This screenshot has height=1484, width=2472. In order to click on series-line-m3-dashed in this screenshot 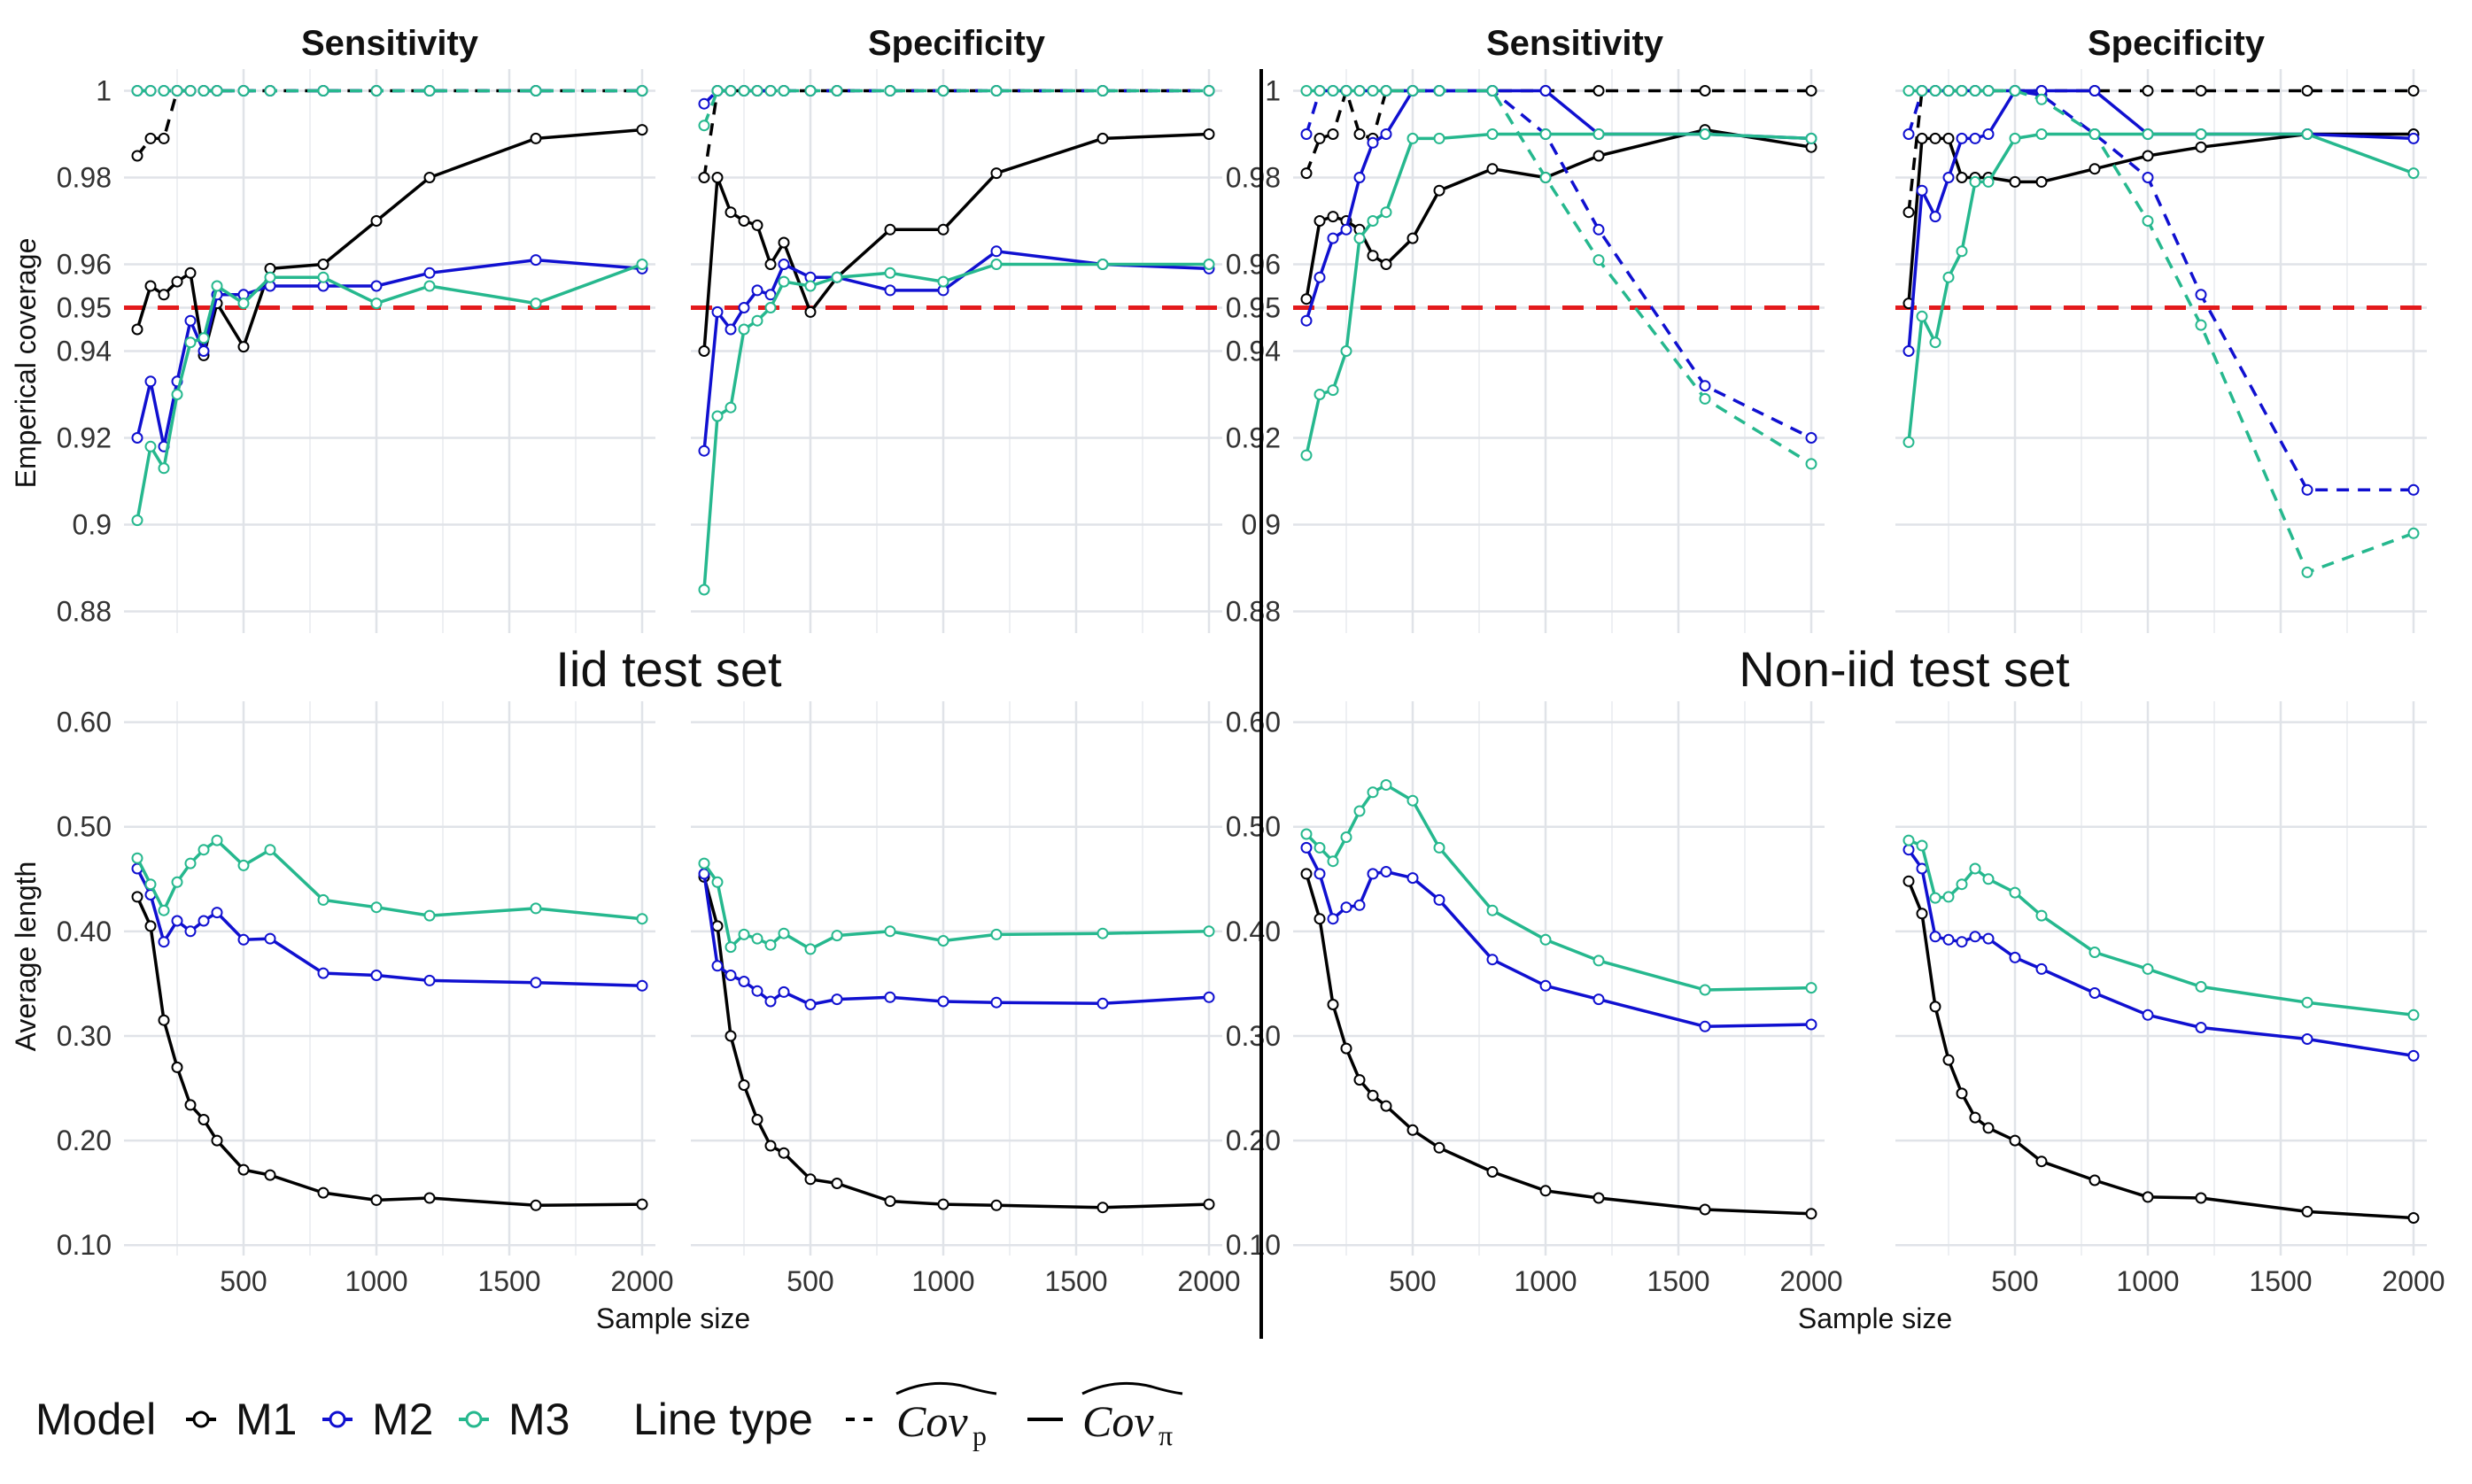, I will do `click(955, 108)`.